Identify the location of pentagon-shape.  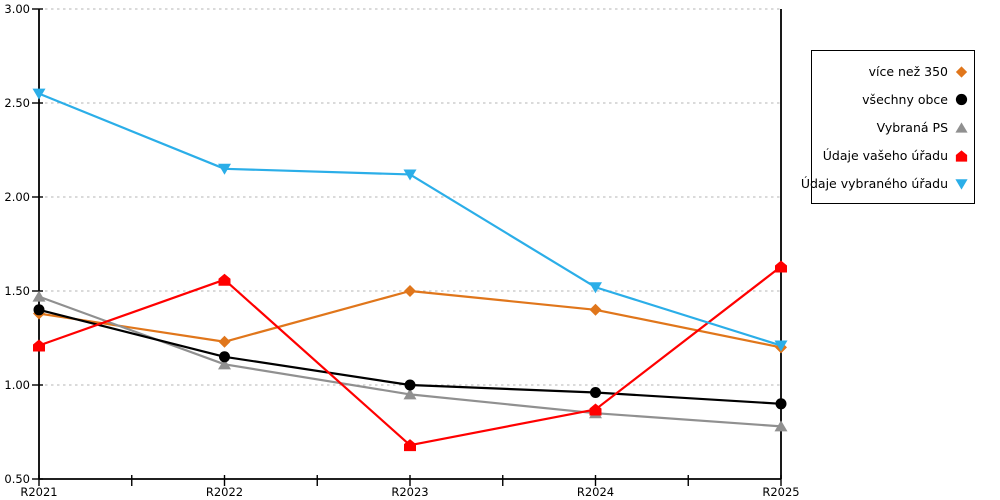
(961, 155).